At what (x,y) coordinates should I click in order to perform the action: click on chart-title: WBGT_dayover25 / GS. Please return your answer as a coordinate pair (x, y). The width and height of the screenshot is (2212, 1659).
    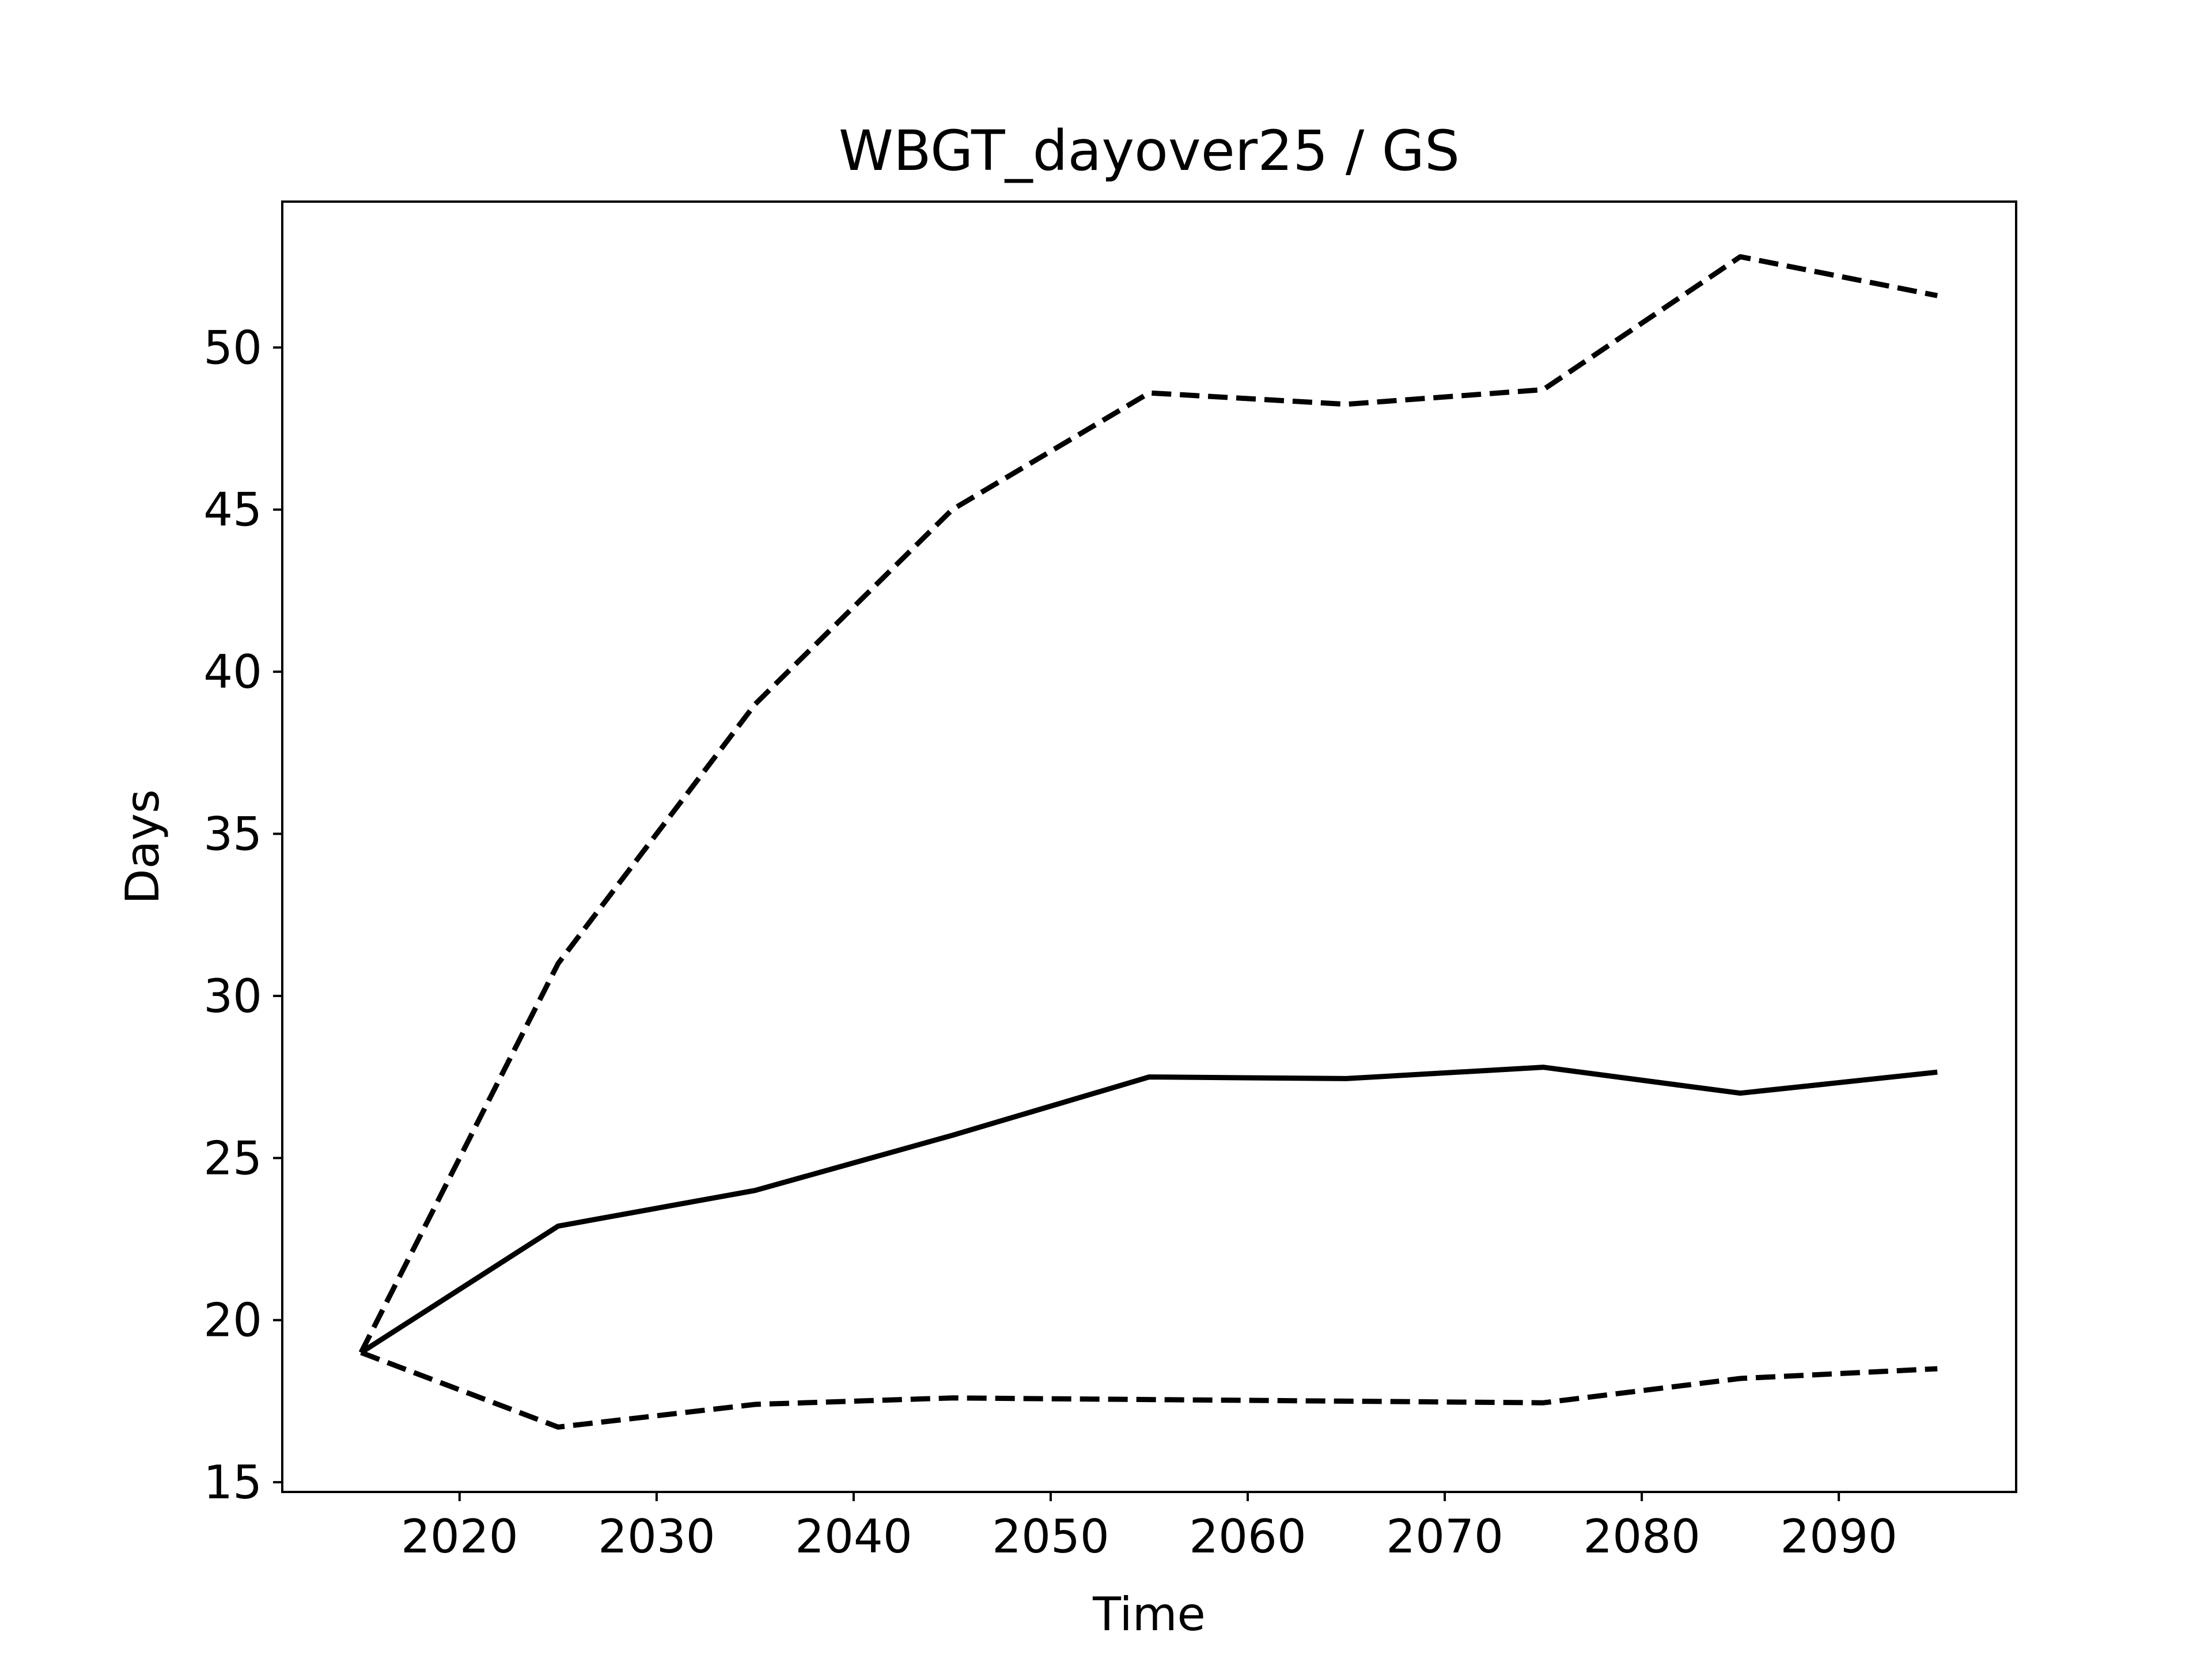
    Looking at the image, I should click on (1149, 151).